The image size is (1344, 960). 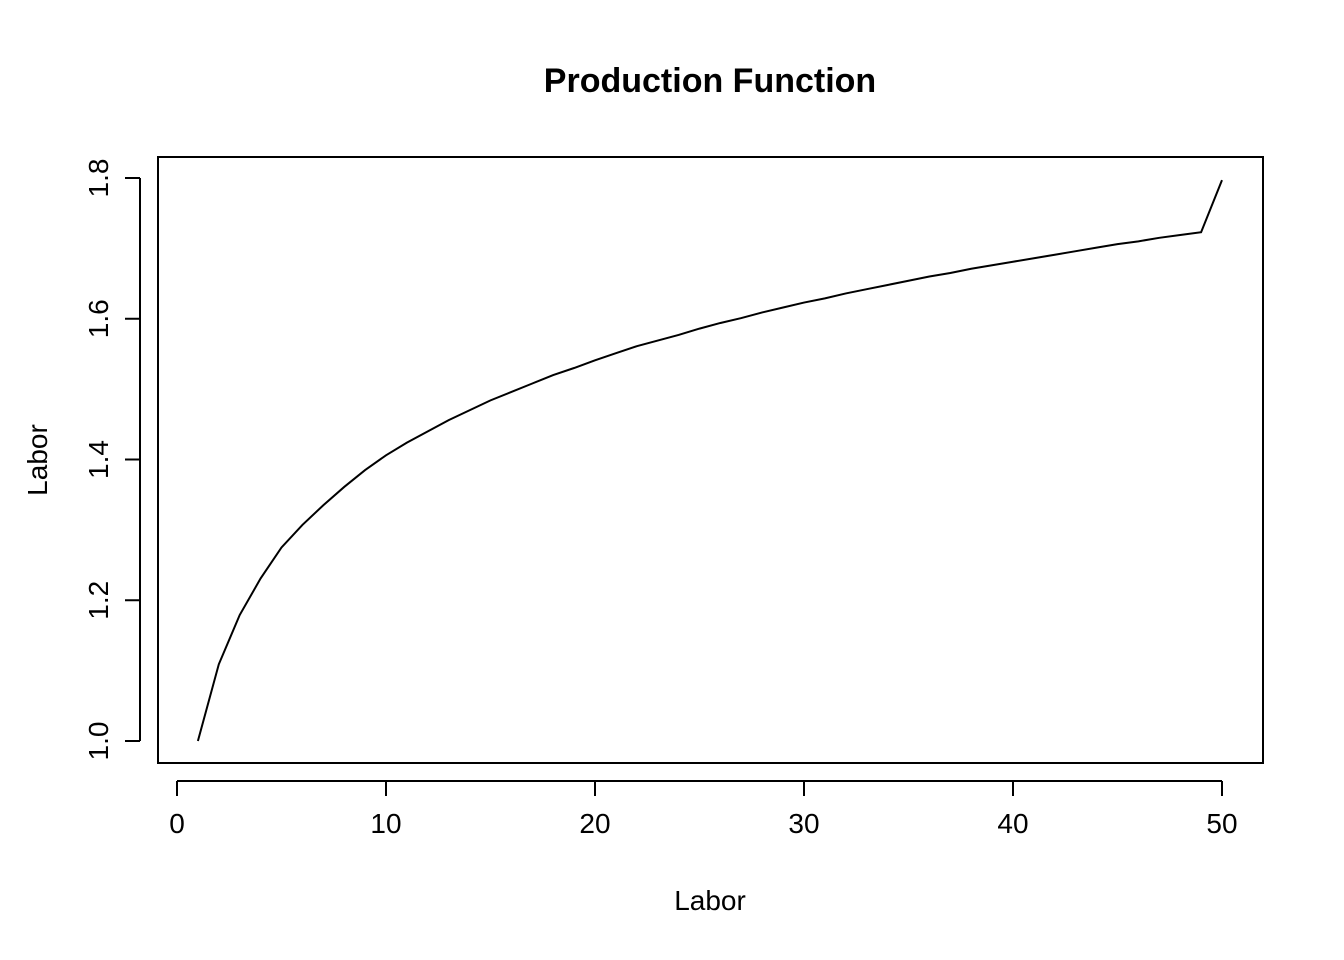 I want to click on y-tick-label: 1.6, so click(x=98, y=318).